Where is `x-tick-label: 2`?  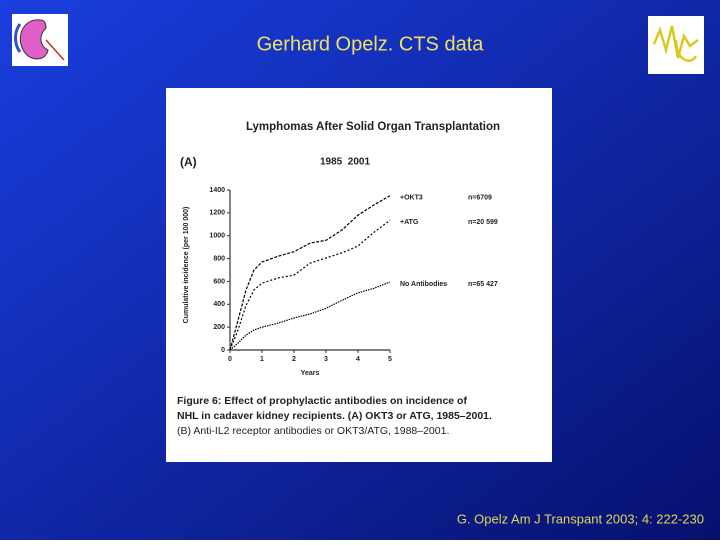
x-tick-label: 2 is located at coordinates (294, 359).